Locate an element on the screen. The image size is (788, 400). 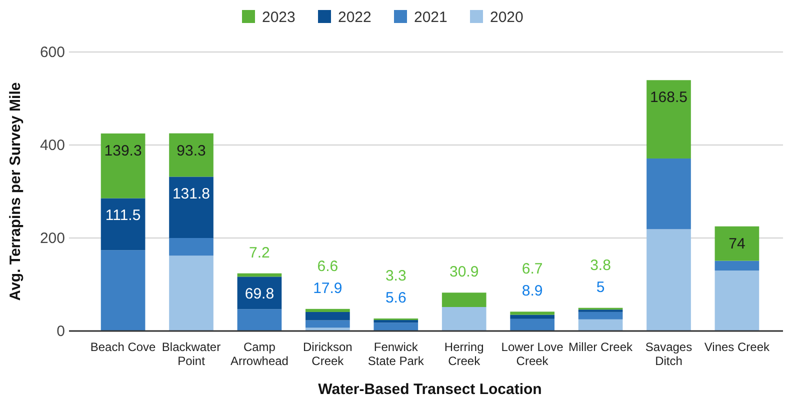
data-label: 5.6 is located at coordinates (395, 297).